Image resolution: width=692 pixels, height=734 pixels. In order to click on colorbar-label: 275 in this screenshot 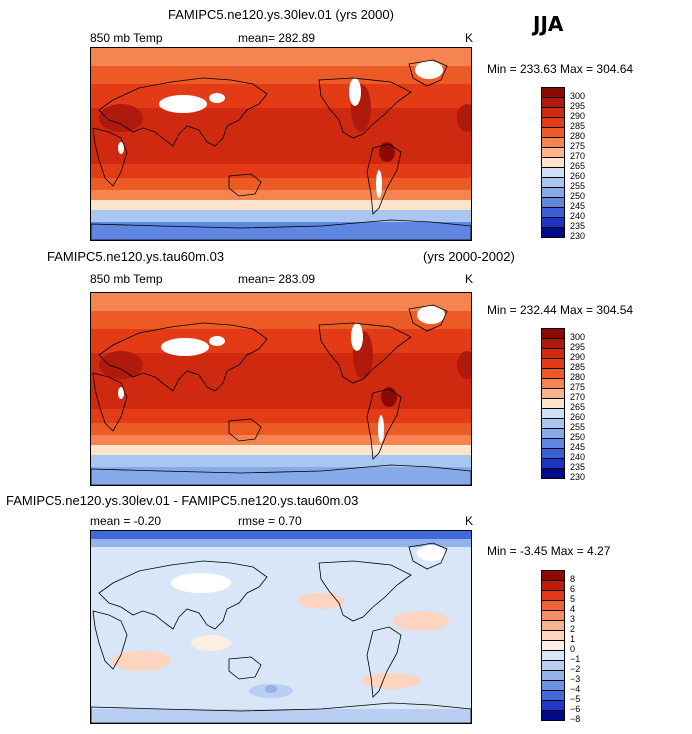, I will do `click(578, 146)`.